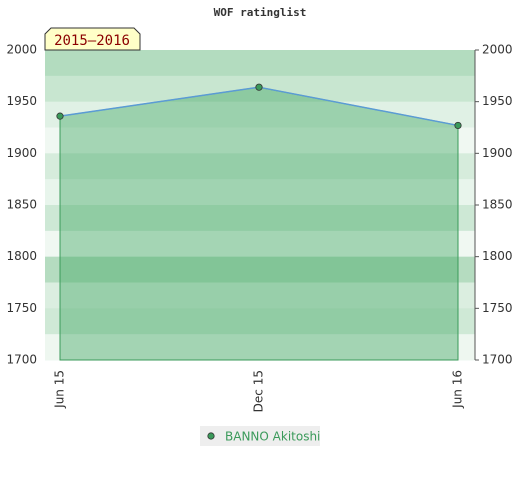 The height and width of the screenshot is (480, 520). Describe the element at coordinates (497, 308) in the screenshot. I see `y2-tick-label: 1750` at that location.